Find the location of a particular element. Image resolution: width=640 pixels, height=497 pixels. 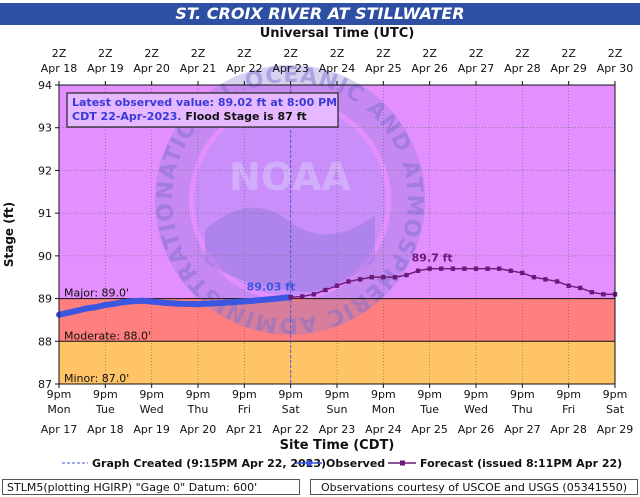

top-tick-date-5: Apr 23 is located at coordinates (290, 68).